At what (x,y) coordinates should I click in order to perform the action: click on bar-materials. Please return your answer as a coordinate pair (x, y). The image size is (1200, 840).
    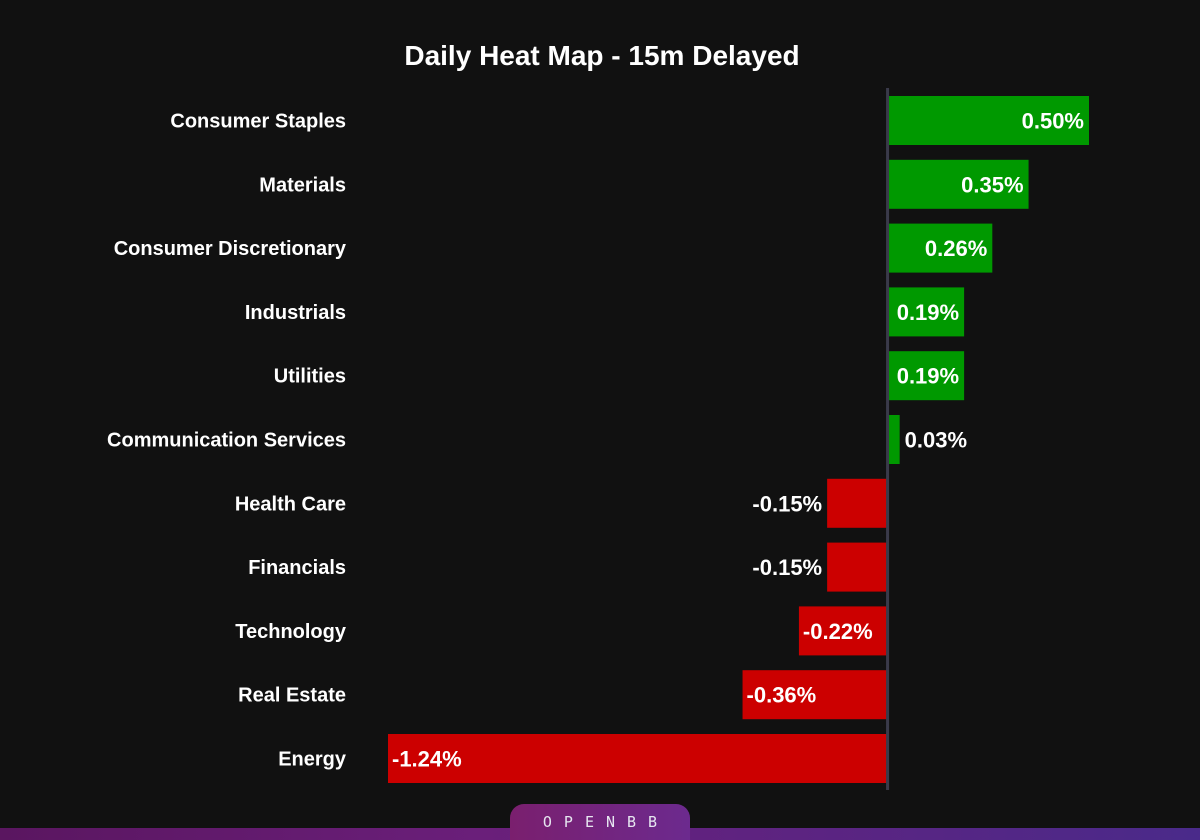
    Looking at the image, I should click on (958, 184).